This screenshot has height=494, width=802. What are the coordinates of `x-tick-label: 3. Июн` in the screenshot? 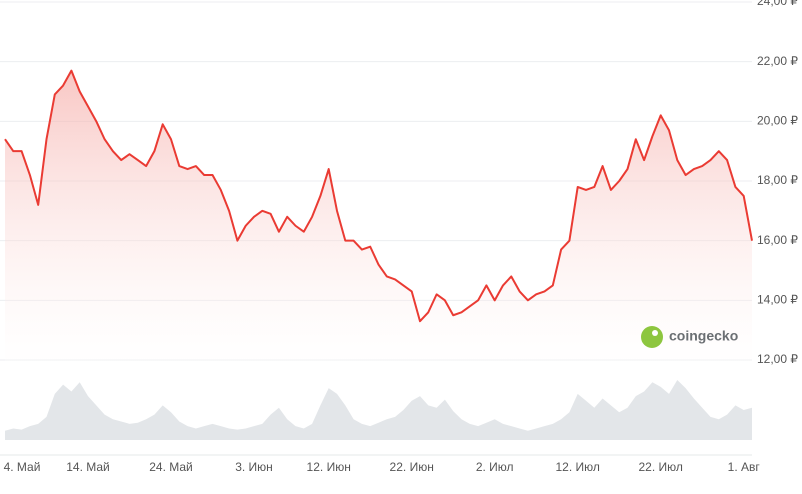 It's located at (254, 467).